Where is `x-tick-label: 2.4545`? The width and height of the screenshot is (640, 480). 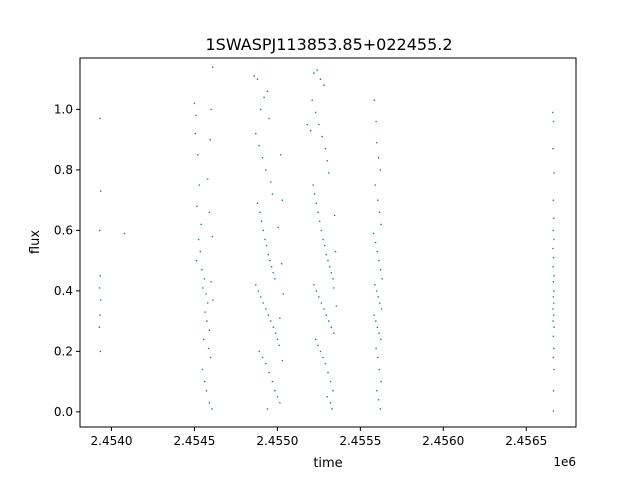 x-tick-label: 2.4545 is located at coordinates (194, 441).